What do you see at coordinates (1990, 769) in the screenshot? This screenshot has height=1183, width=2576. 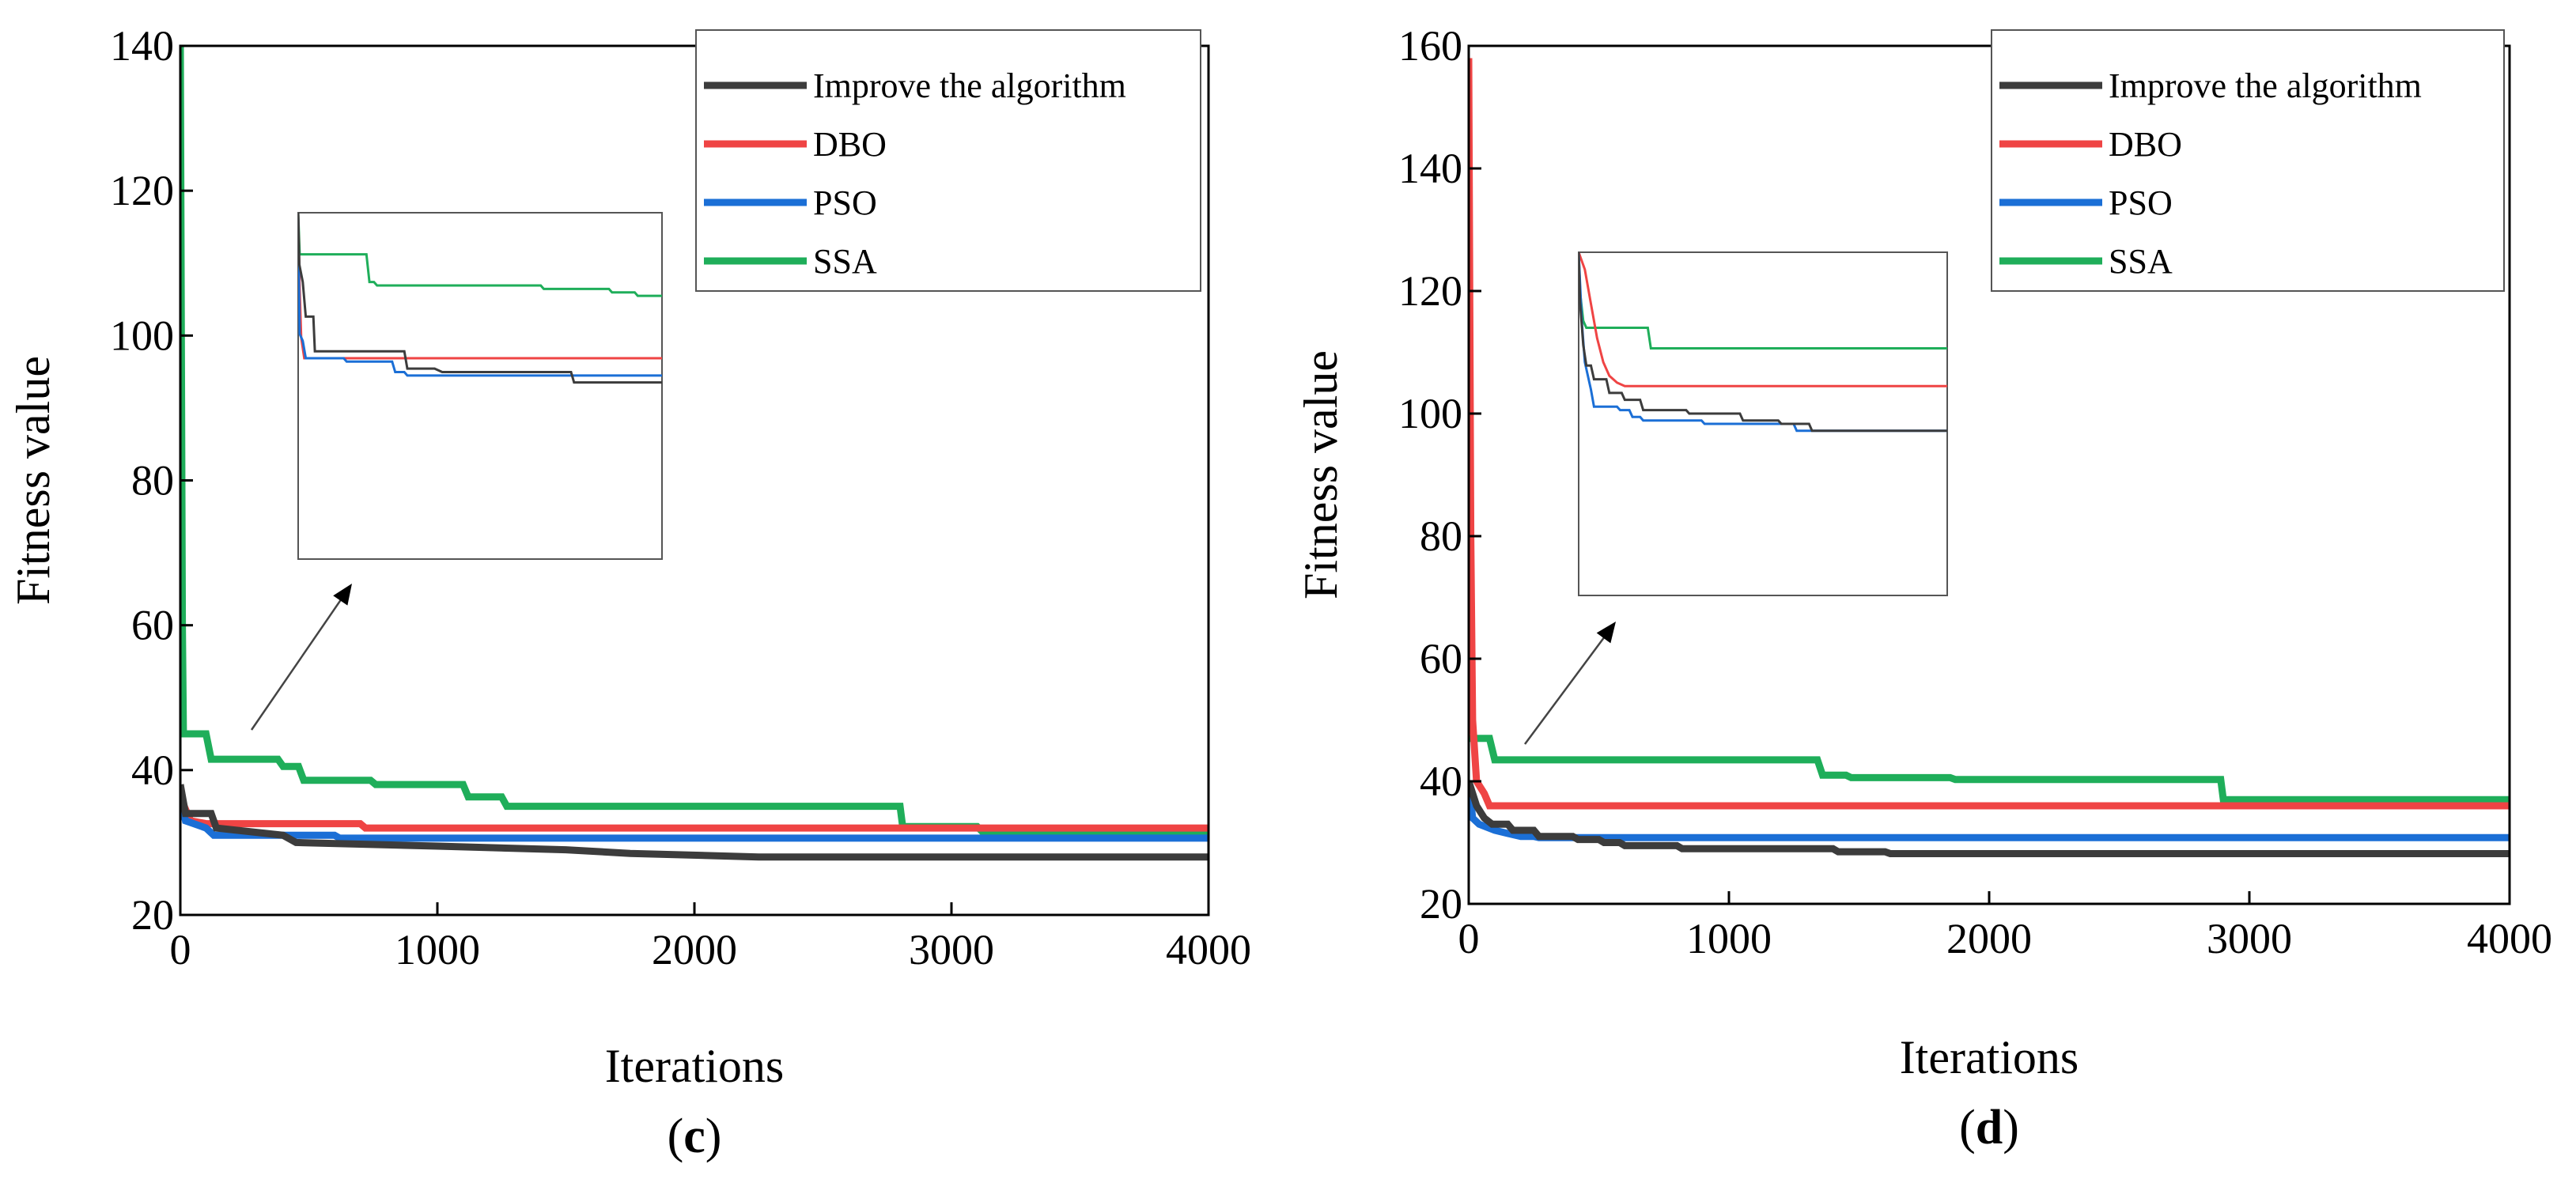 I see `series-line-ssa` at bounding box center [1990, 769].